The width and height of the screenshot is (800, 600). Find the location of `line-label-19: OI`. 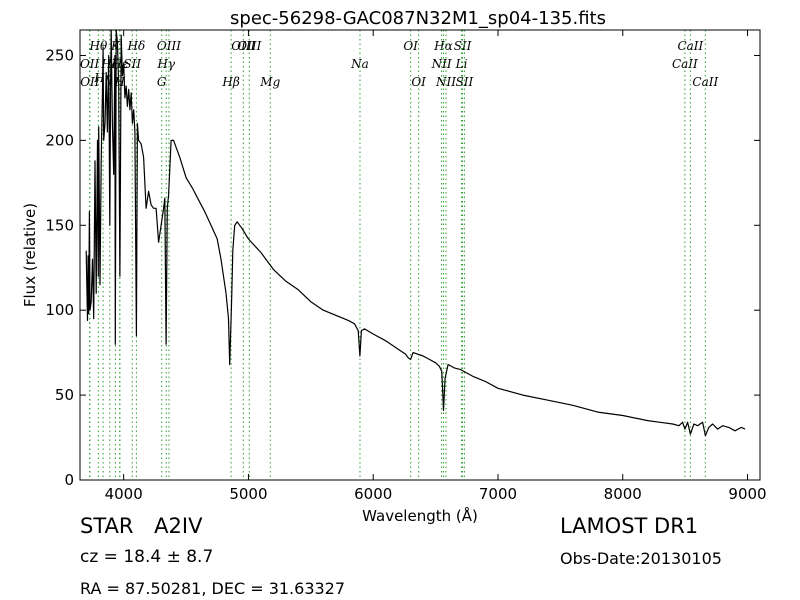

line-label-19: OI is located at coordinates (418, 82).